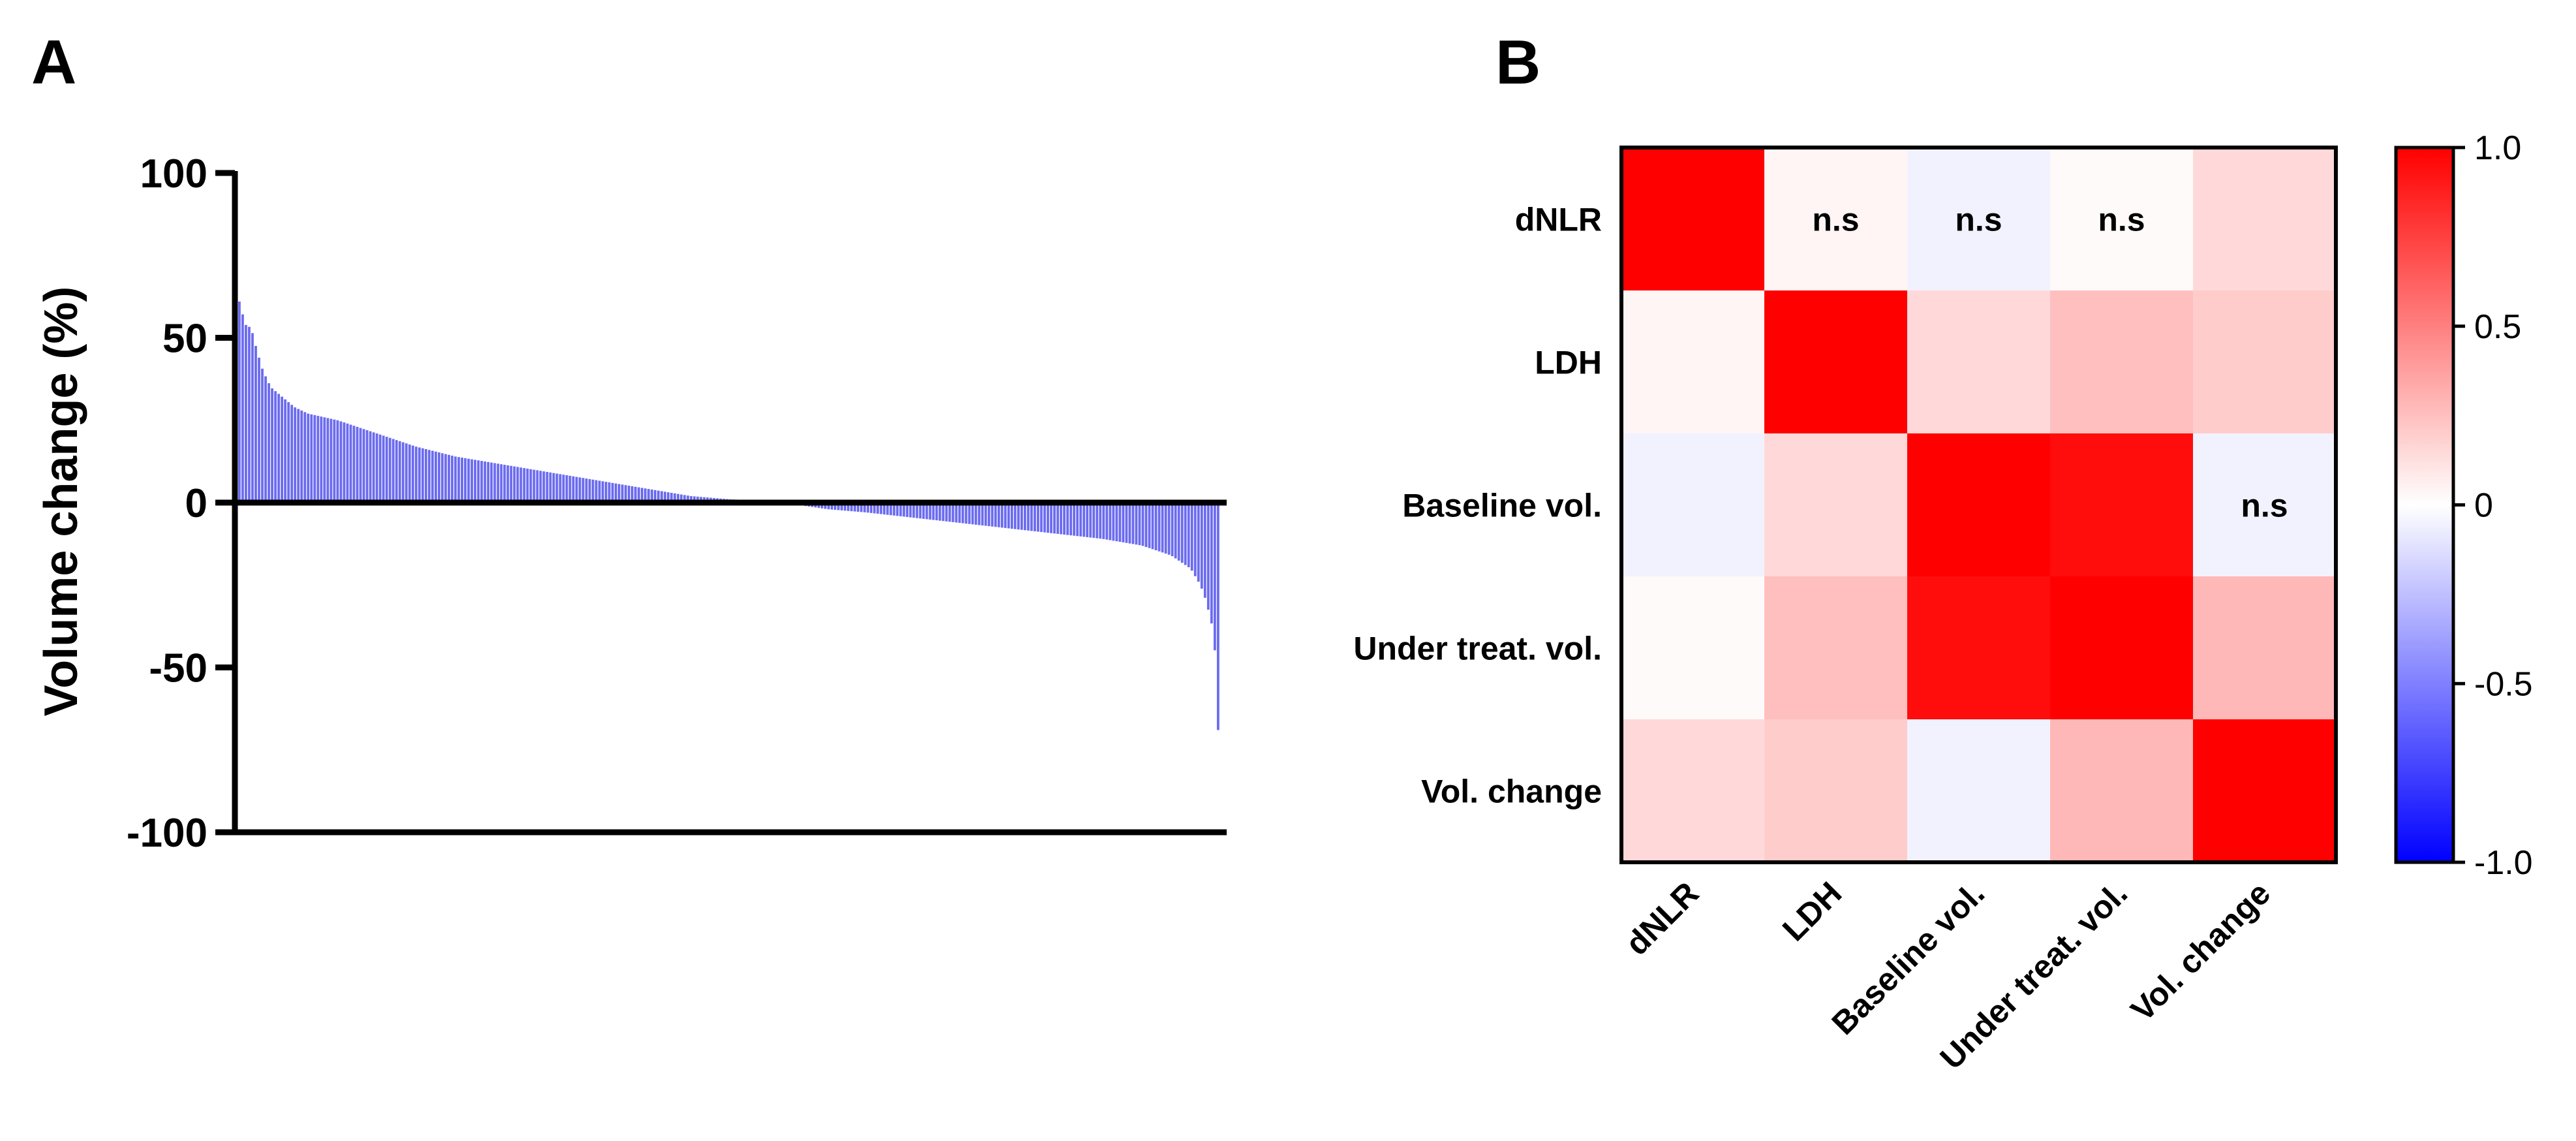 The width and height of the screenshot is (2576, 1141). What do you see at coordinates (178, 669) in the screenshot?
I see `y-tick-label: -50` at bounding box center [178, 669].